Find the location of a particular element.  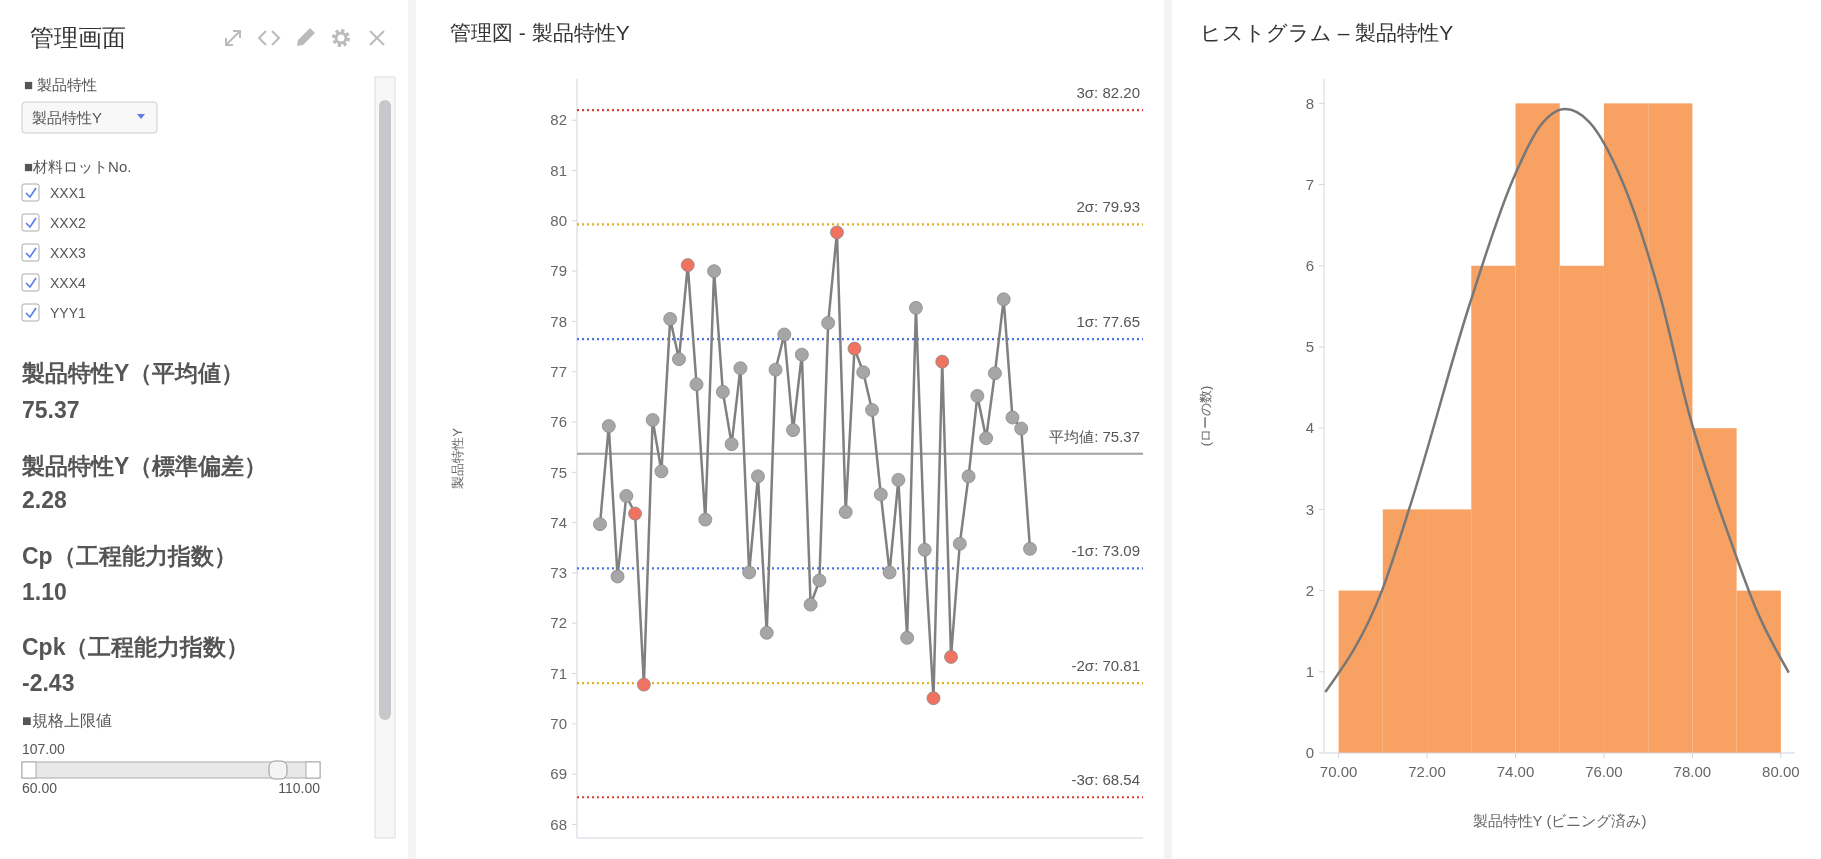

y-tick-label: 82 is located at coordinates (558, 120).